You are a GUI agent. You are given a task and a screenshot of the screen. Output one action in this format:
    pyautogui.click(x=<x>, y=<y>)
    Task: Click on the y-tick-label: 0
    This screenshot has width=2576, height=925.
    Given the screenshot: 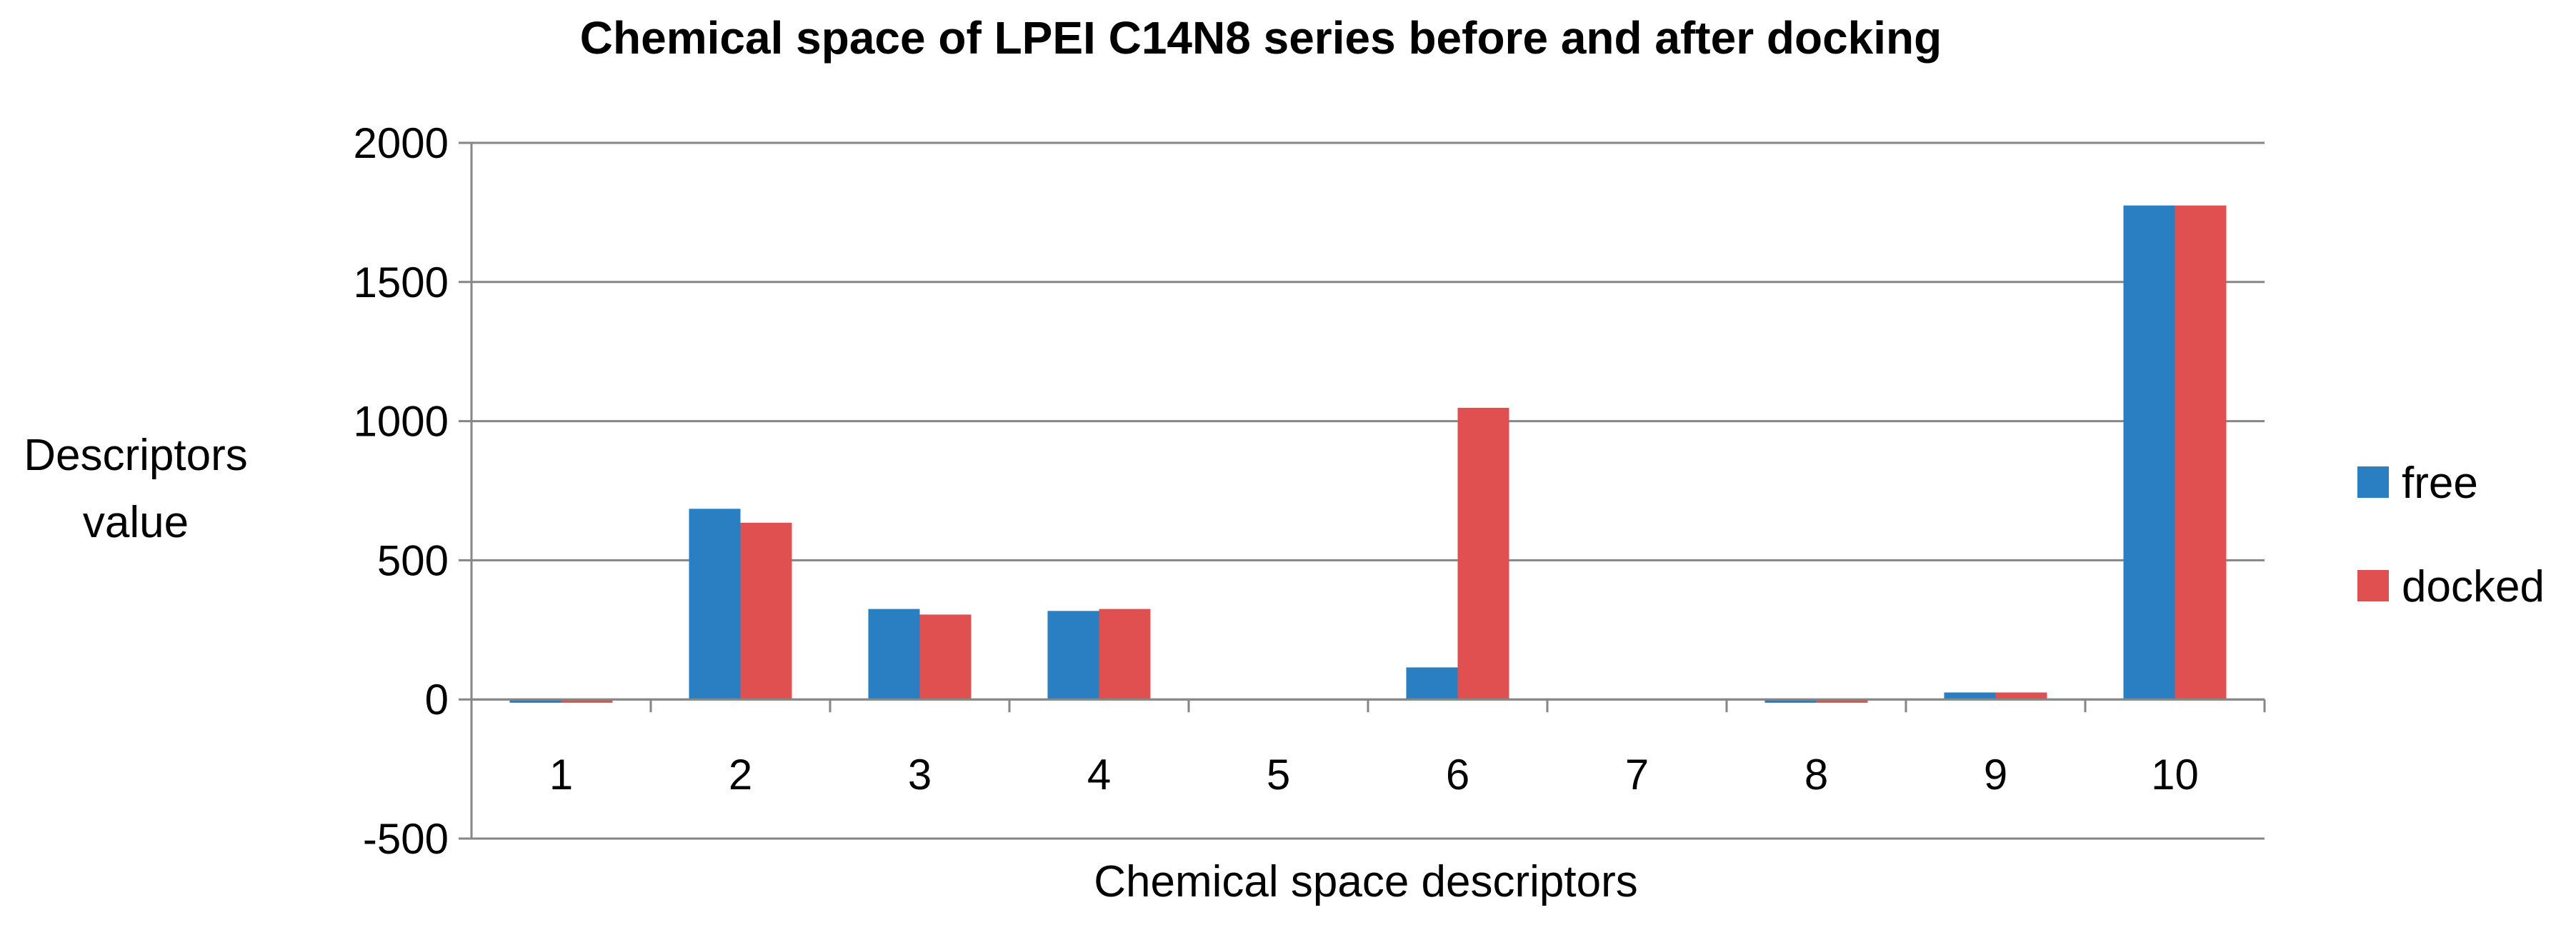 What is the action you would take?
    pyautogui.click(x=437, y=700)
    